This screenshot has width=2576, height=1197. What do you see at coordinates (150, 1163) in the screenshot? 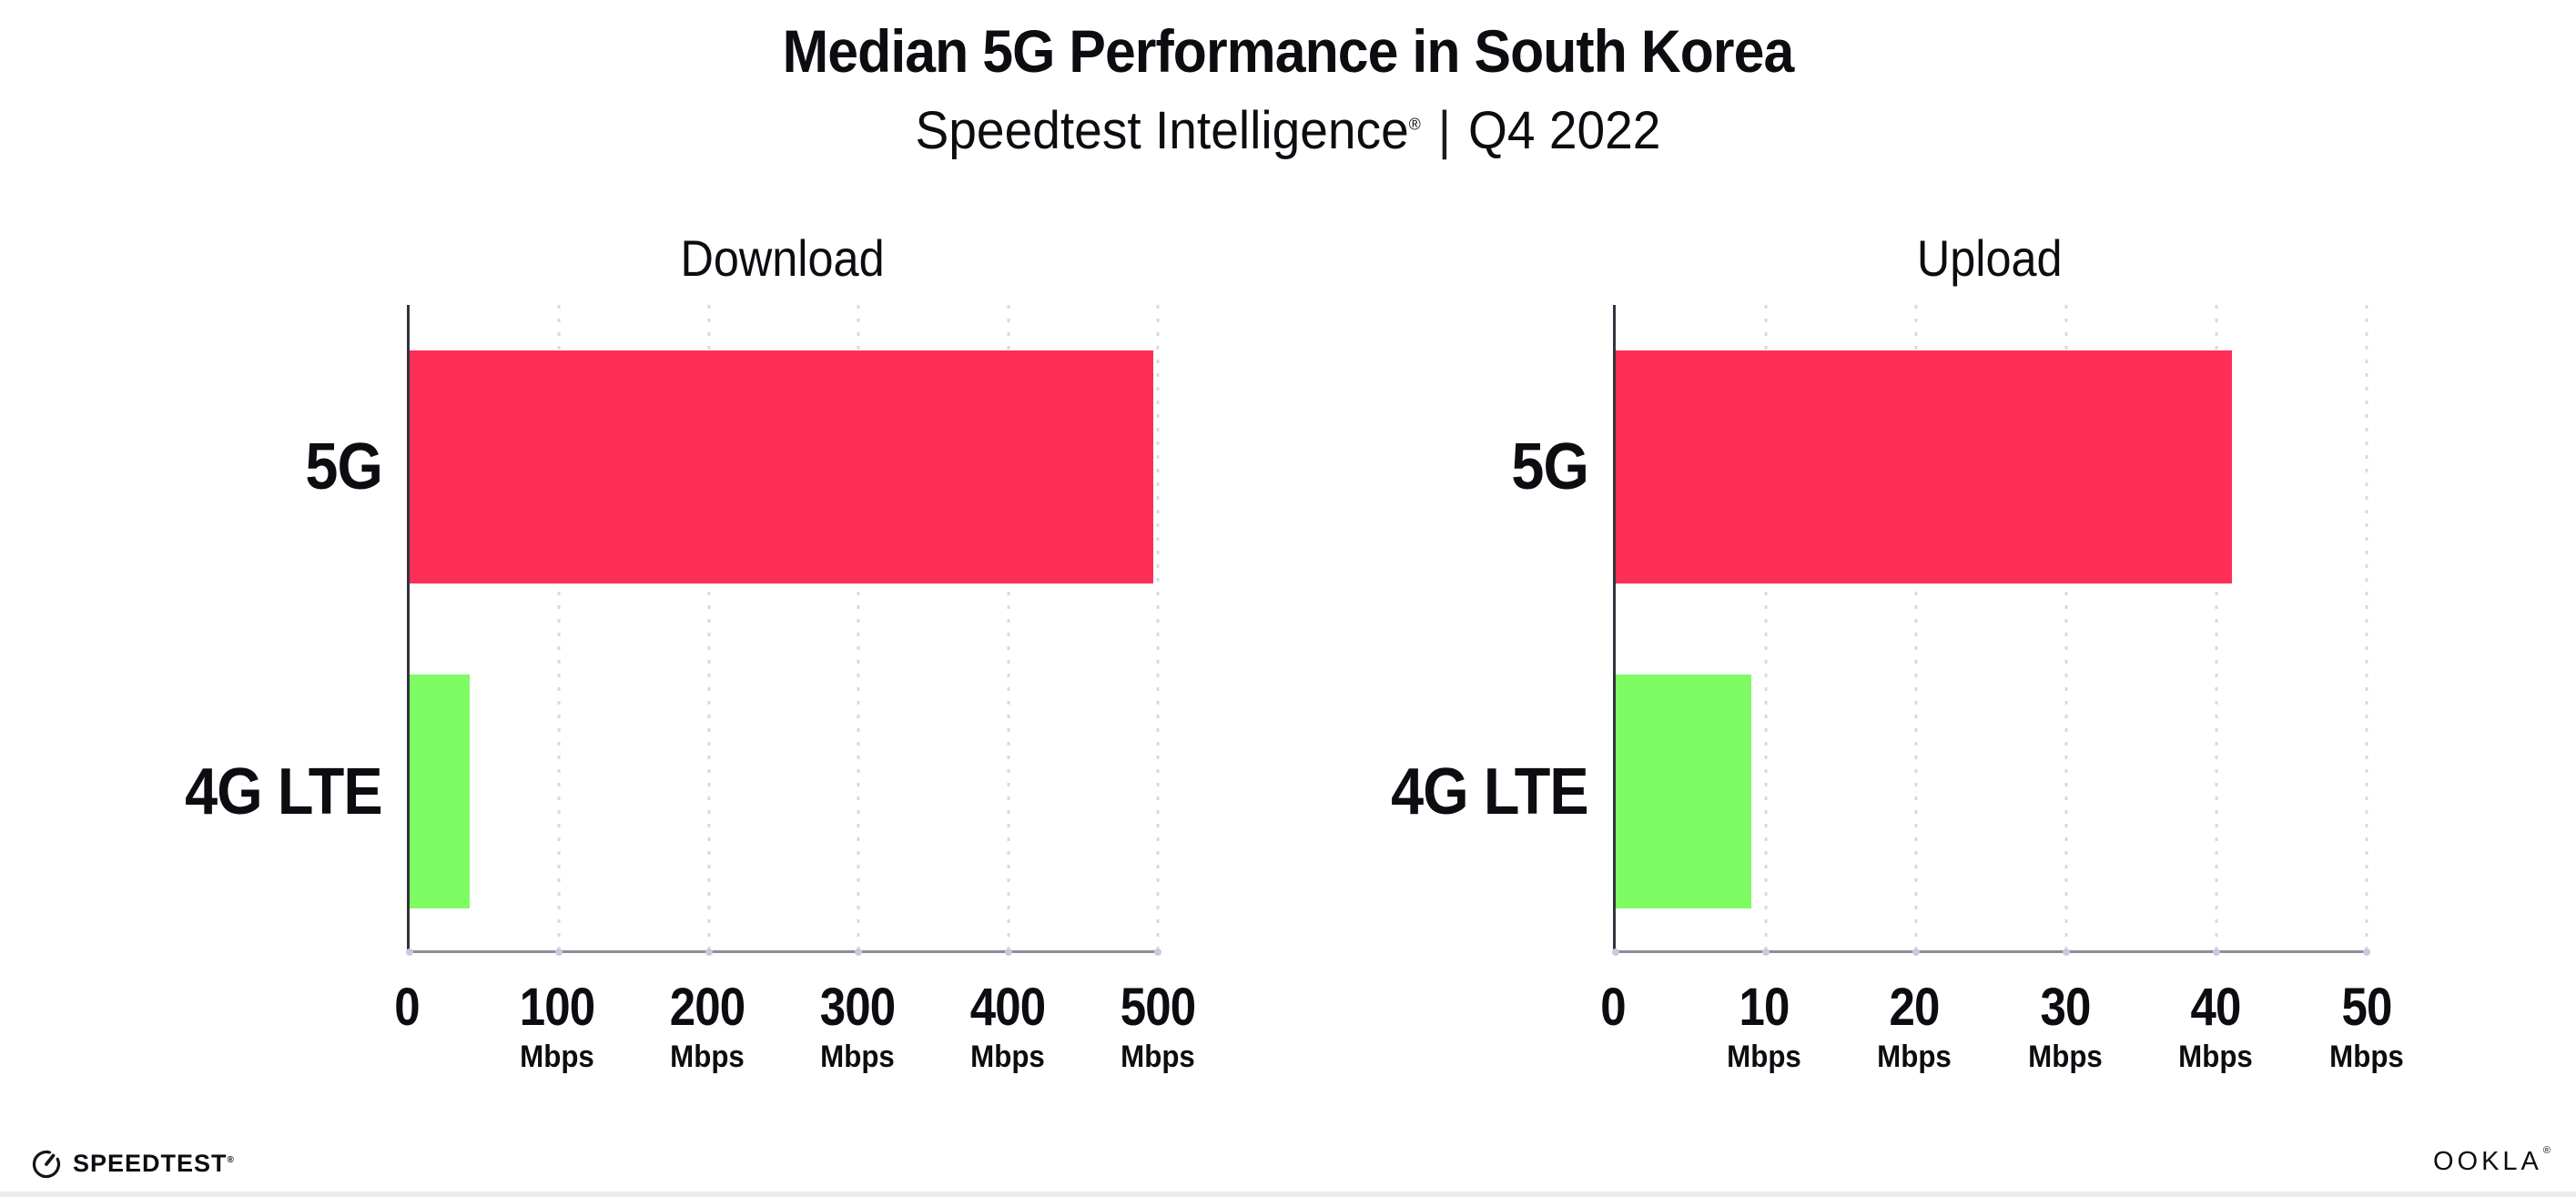
I see `speedtest-wordmark-text: SPEEDTEST` at bounding box center [150, 1163].